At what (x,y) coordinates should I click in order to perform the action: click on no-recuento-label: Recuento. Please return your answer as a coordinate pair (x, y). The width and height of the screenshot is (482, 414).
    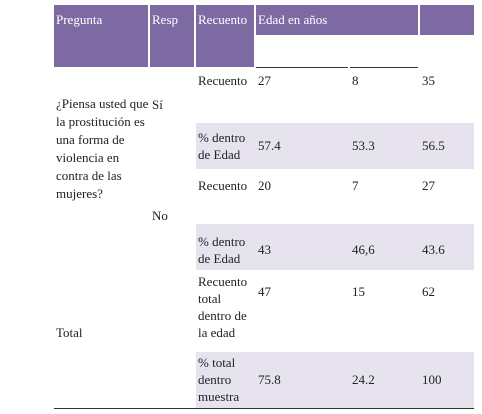
    Looking at the image, I should click on (223, 185).